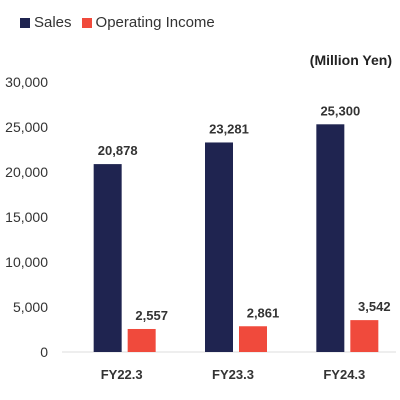 The image size is (400, 400). What do you see at coordinates (263, 312) in the screenshot?
I see `data-label-operating-income: 2,861` at bounding box center [263, 312].